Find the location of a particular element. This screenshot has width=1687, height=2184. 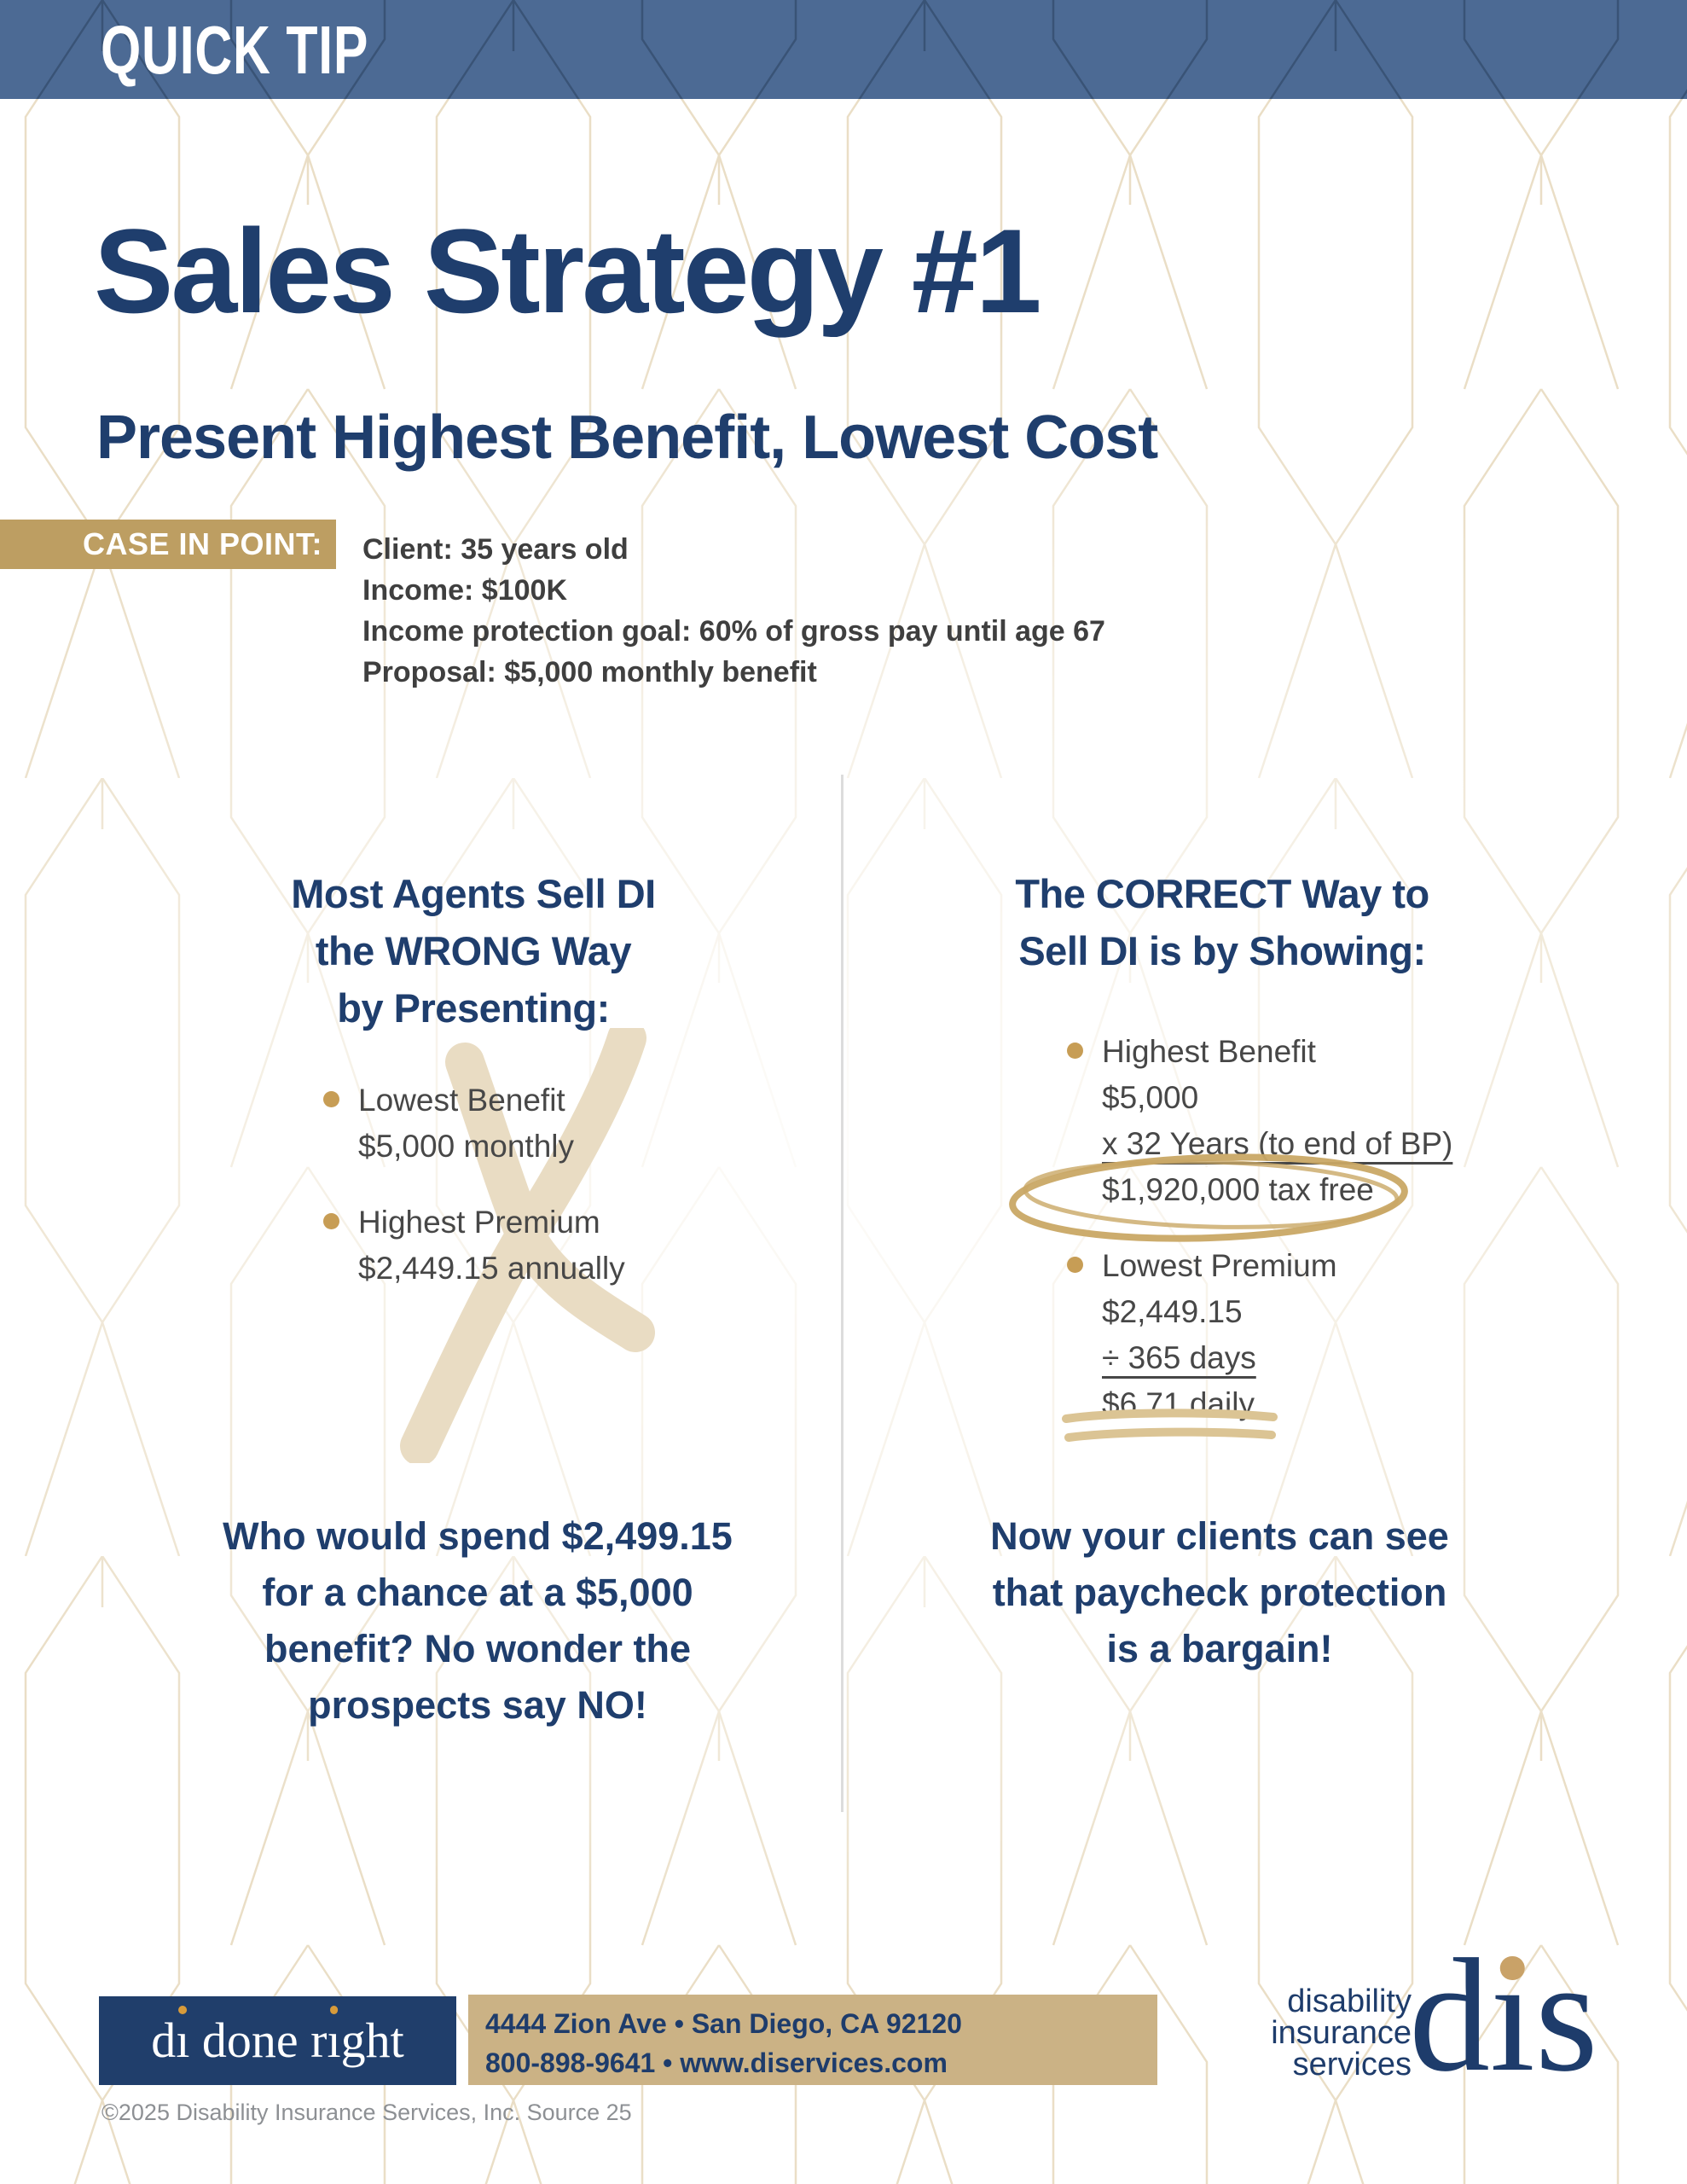

circle-annotation-icon is located at coordinates (1209, 1198).